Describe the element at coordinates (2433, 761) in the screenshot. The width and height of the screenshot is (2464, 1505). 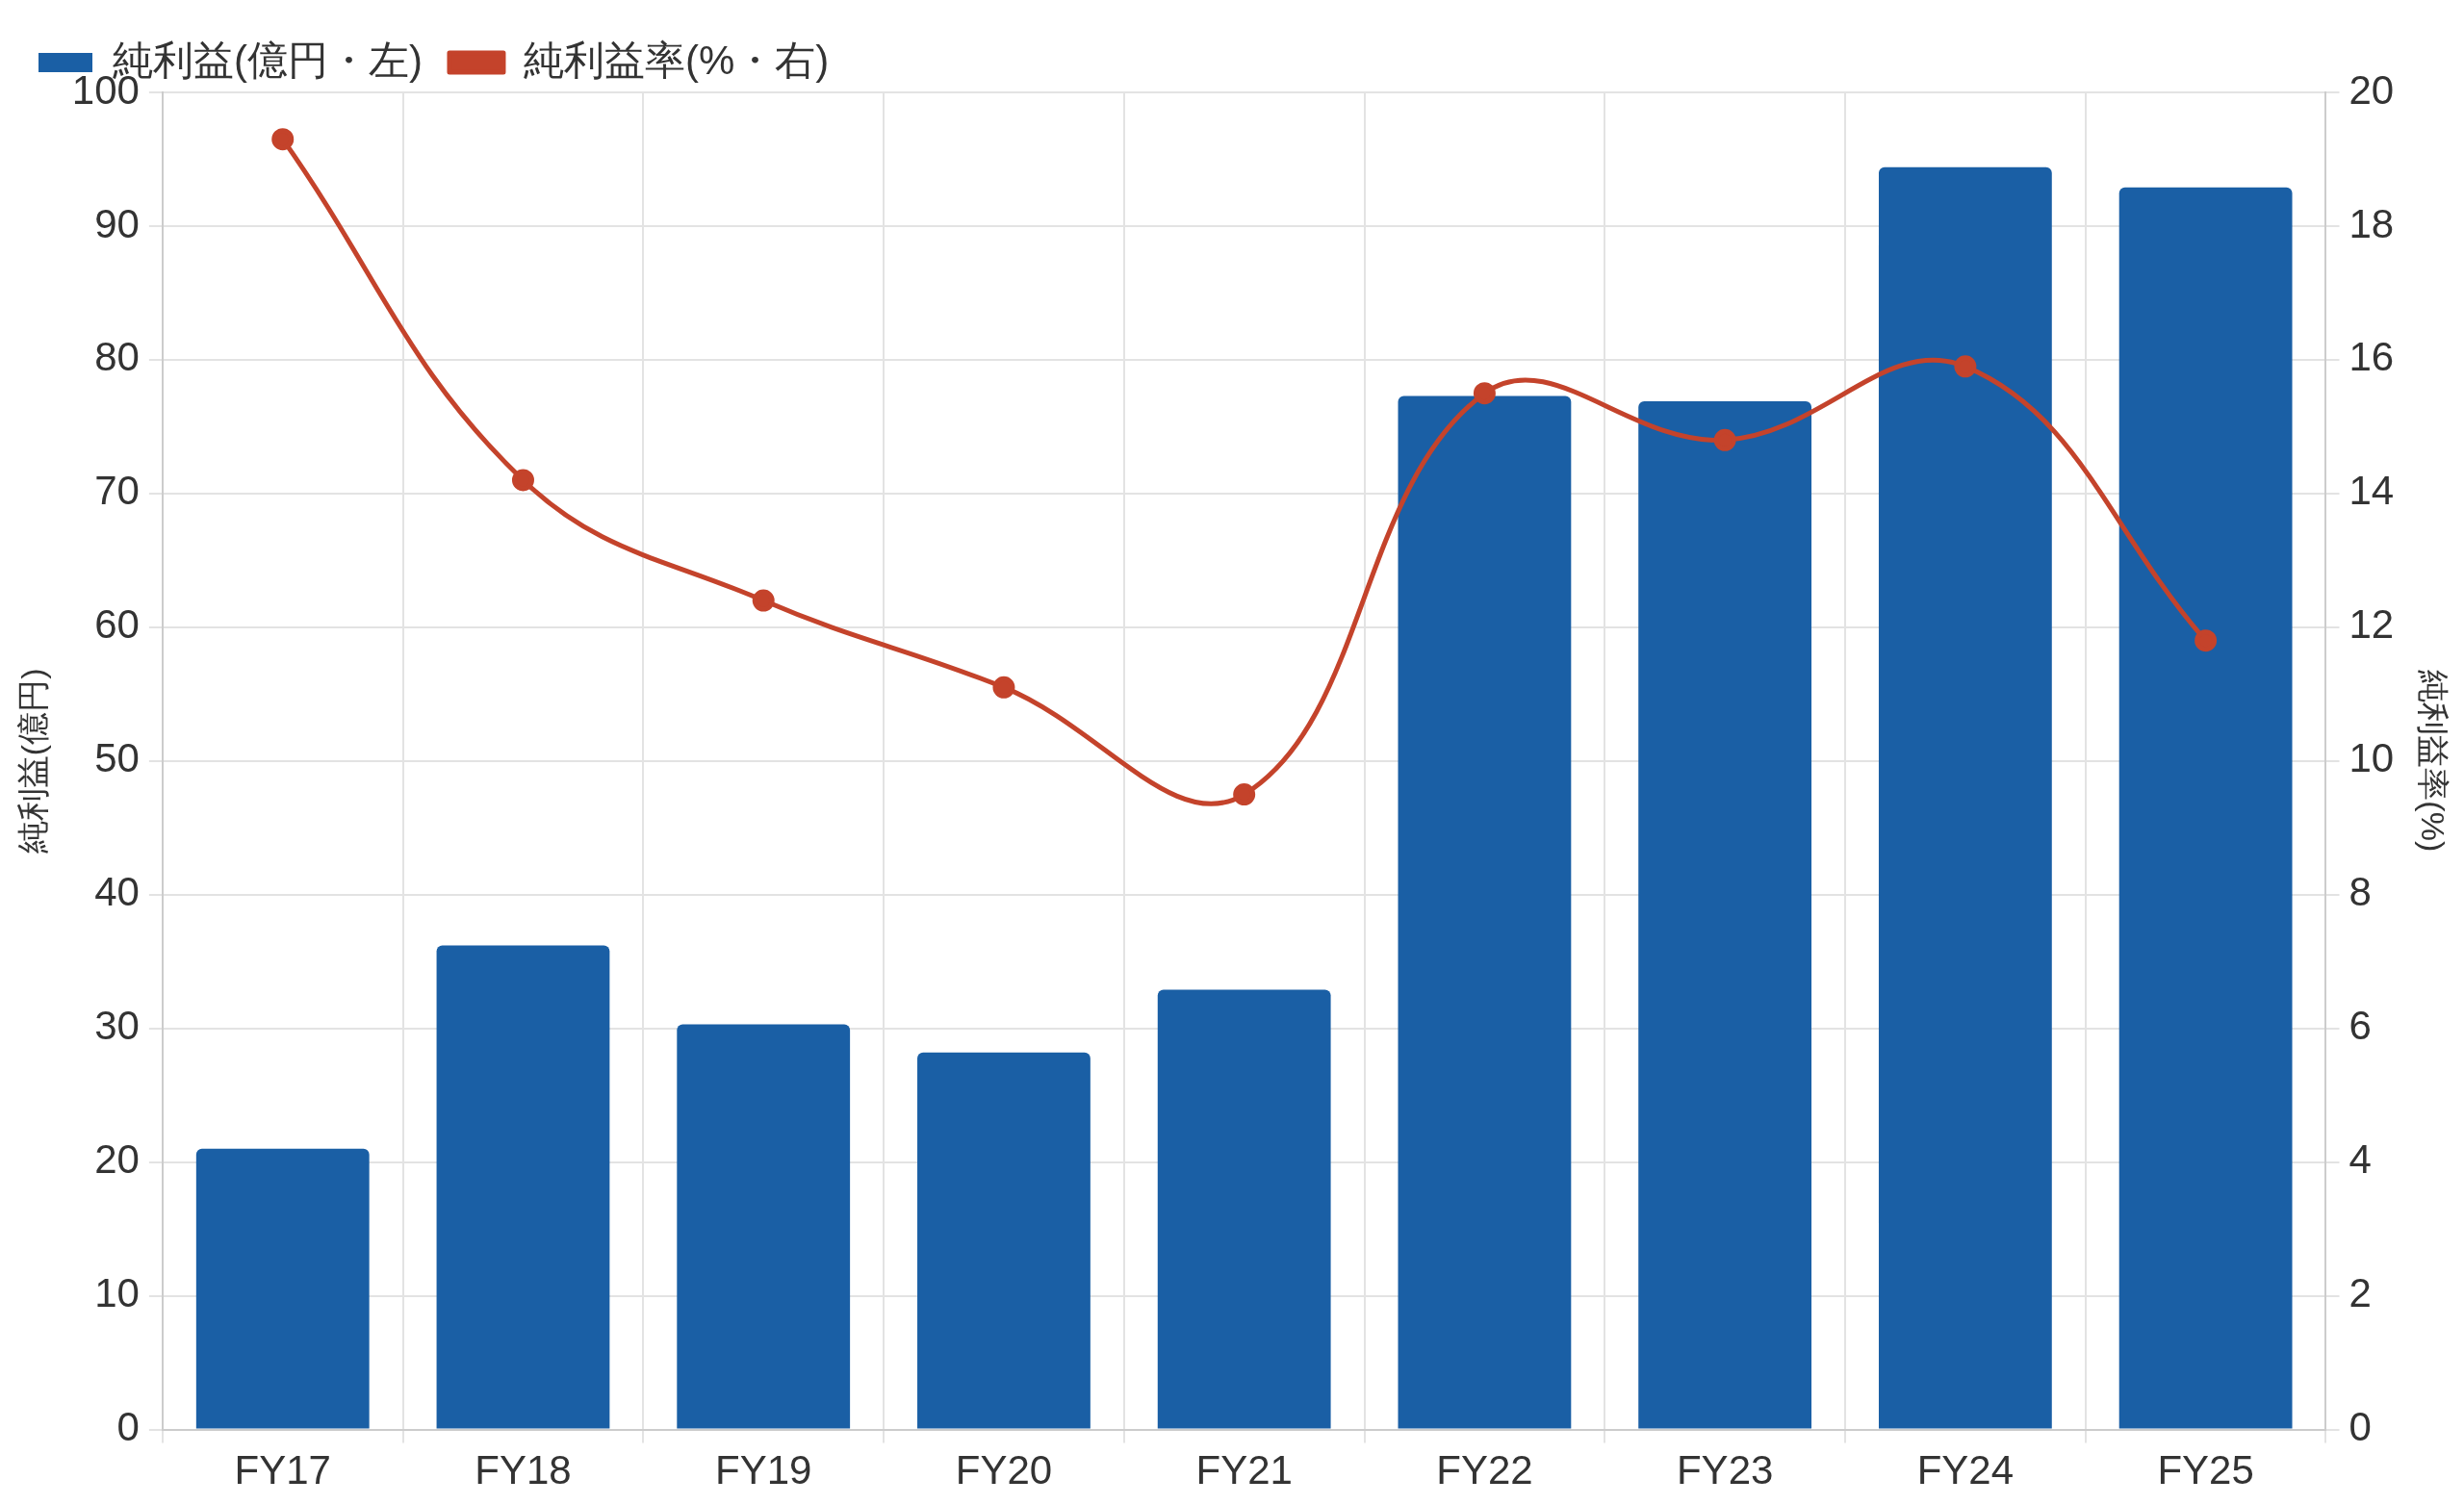
I see `y2-axis-title: 純利益率(%)` at that location.